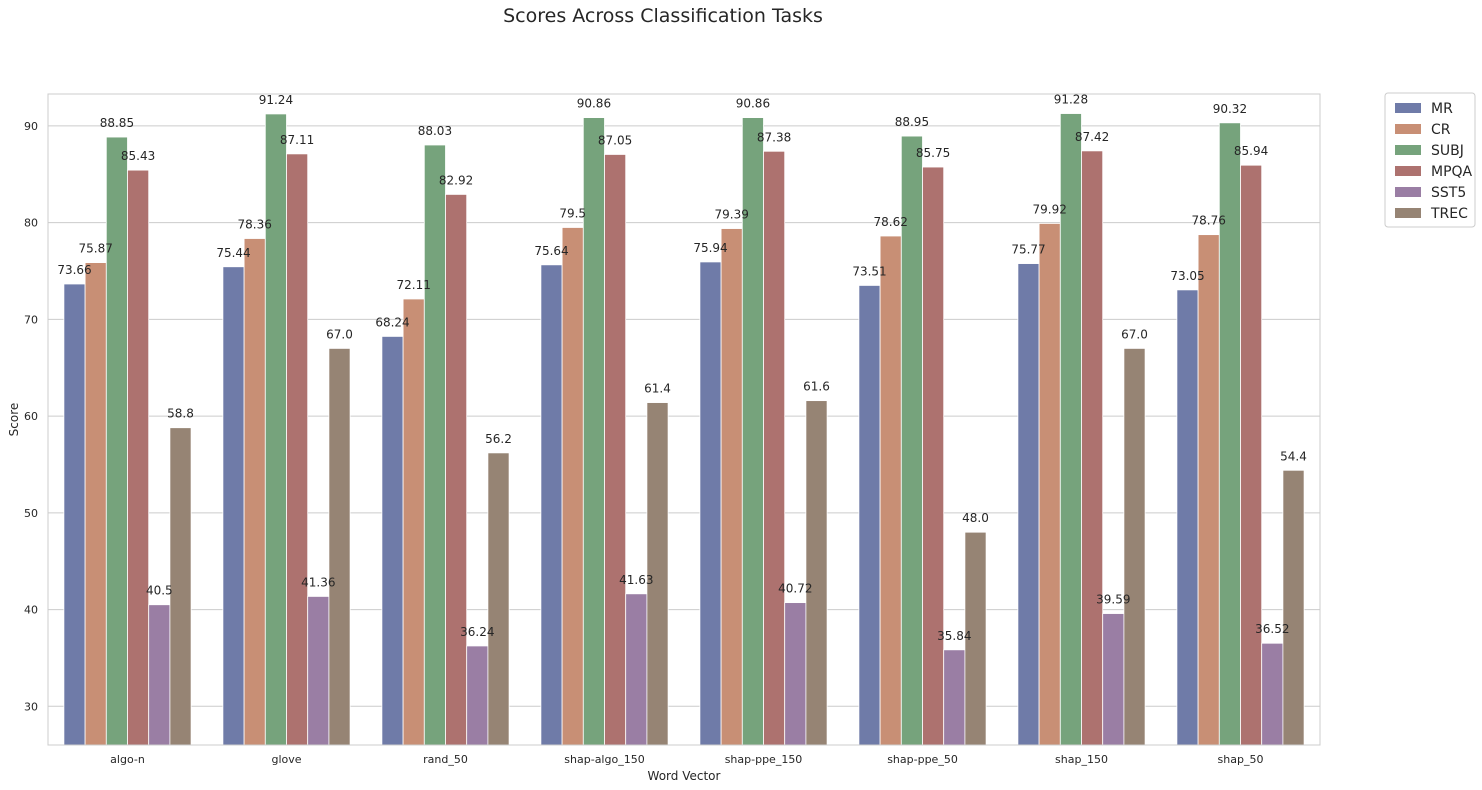  Describe the element at coordinates (912, 122) in the screenshot. I see `data-label: 88.95` at that location.